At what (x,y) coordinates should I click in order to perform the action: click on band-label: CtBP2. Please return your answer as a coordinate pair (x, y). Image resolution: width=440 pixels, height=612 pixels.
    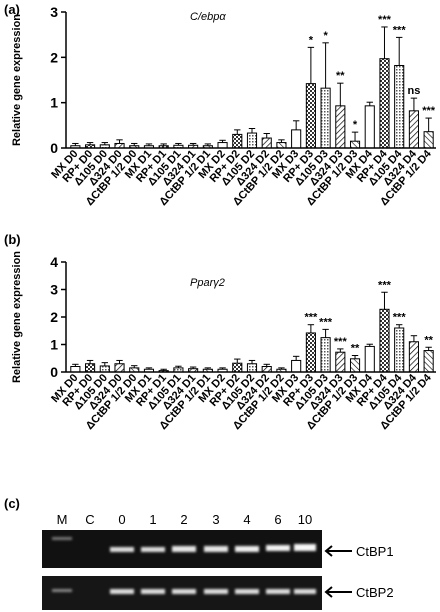
    Looking at the image, I should click on (375, 592).